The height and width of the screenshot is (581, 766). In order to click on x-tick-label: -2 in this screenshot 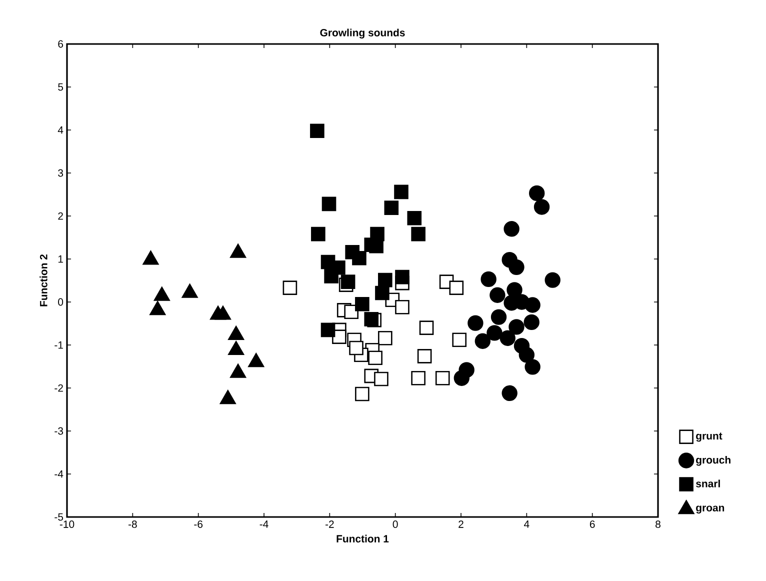, I will do `click(329, 524)`.